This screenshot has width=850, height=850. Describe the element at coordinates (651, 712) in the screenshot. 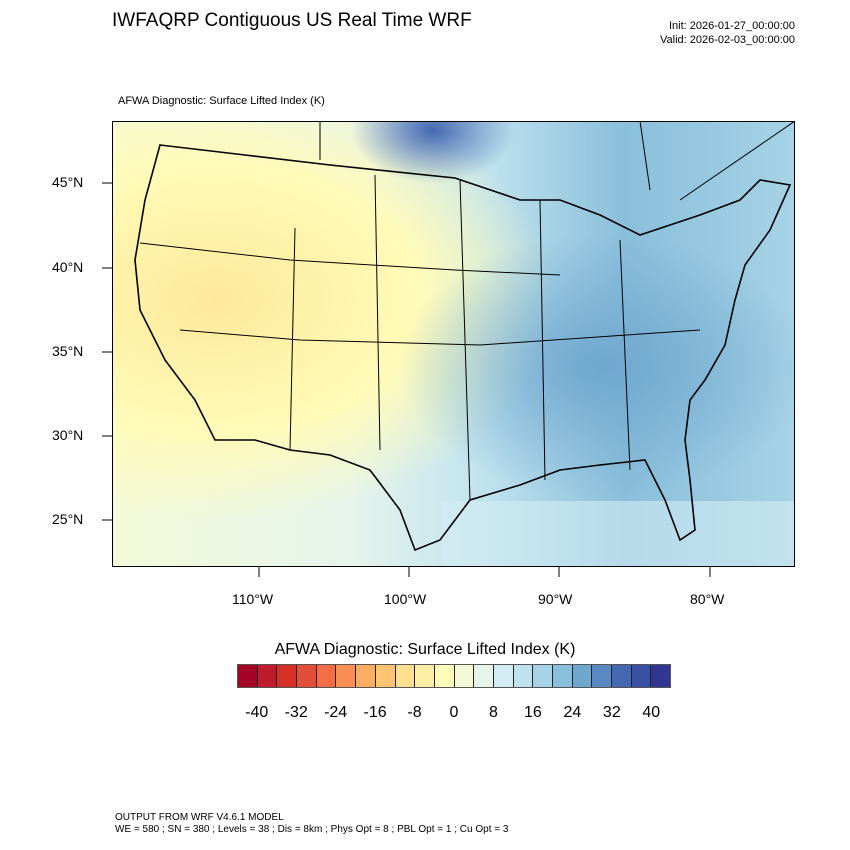

I see `colorbar-label: 40` at that location.